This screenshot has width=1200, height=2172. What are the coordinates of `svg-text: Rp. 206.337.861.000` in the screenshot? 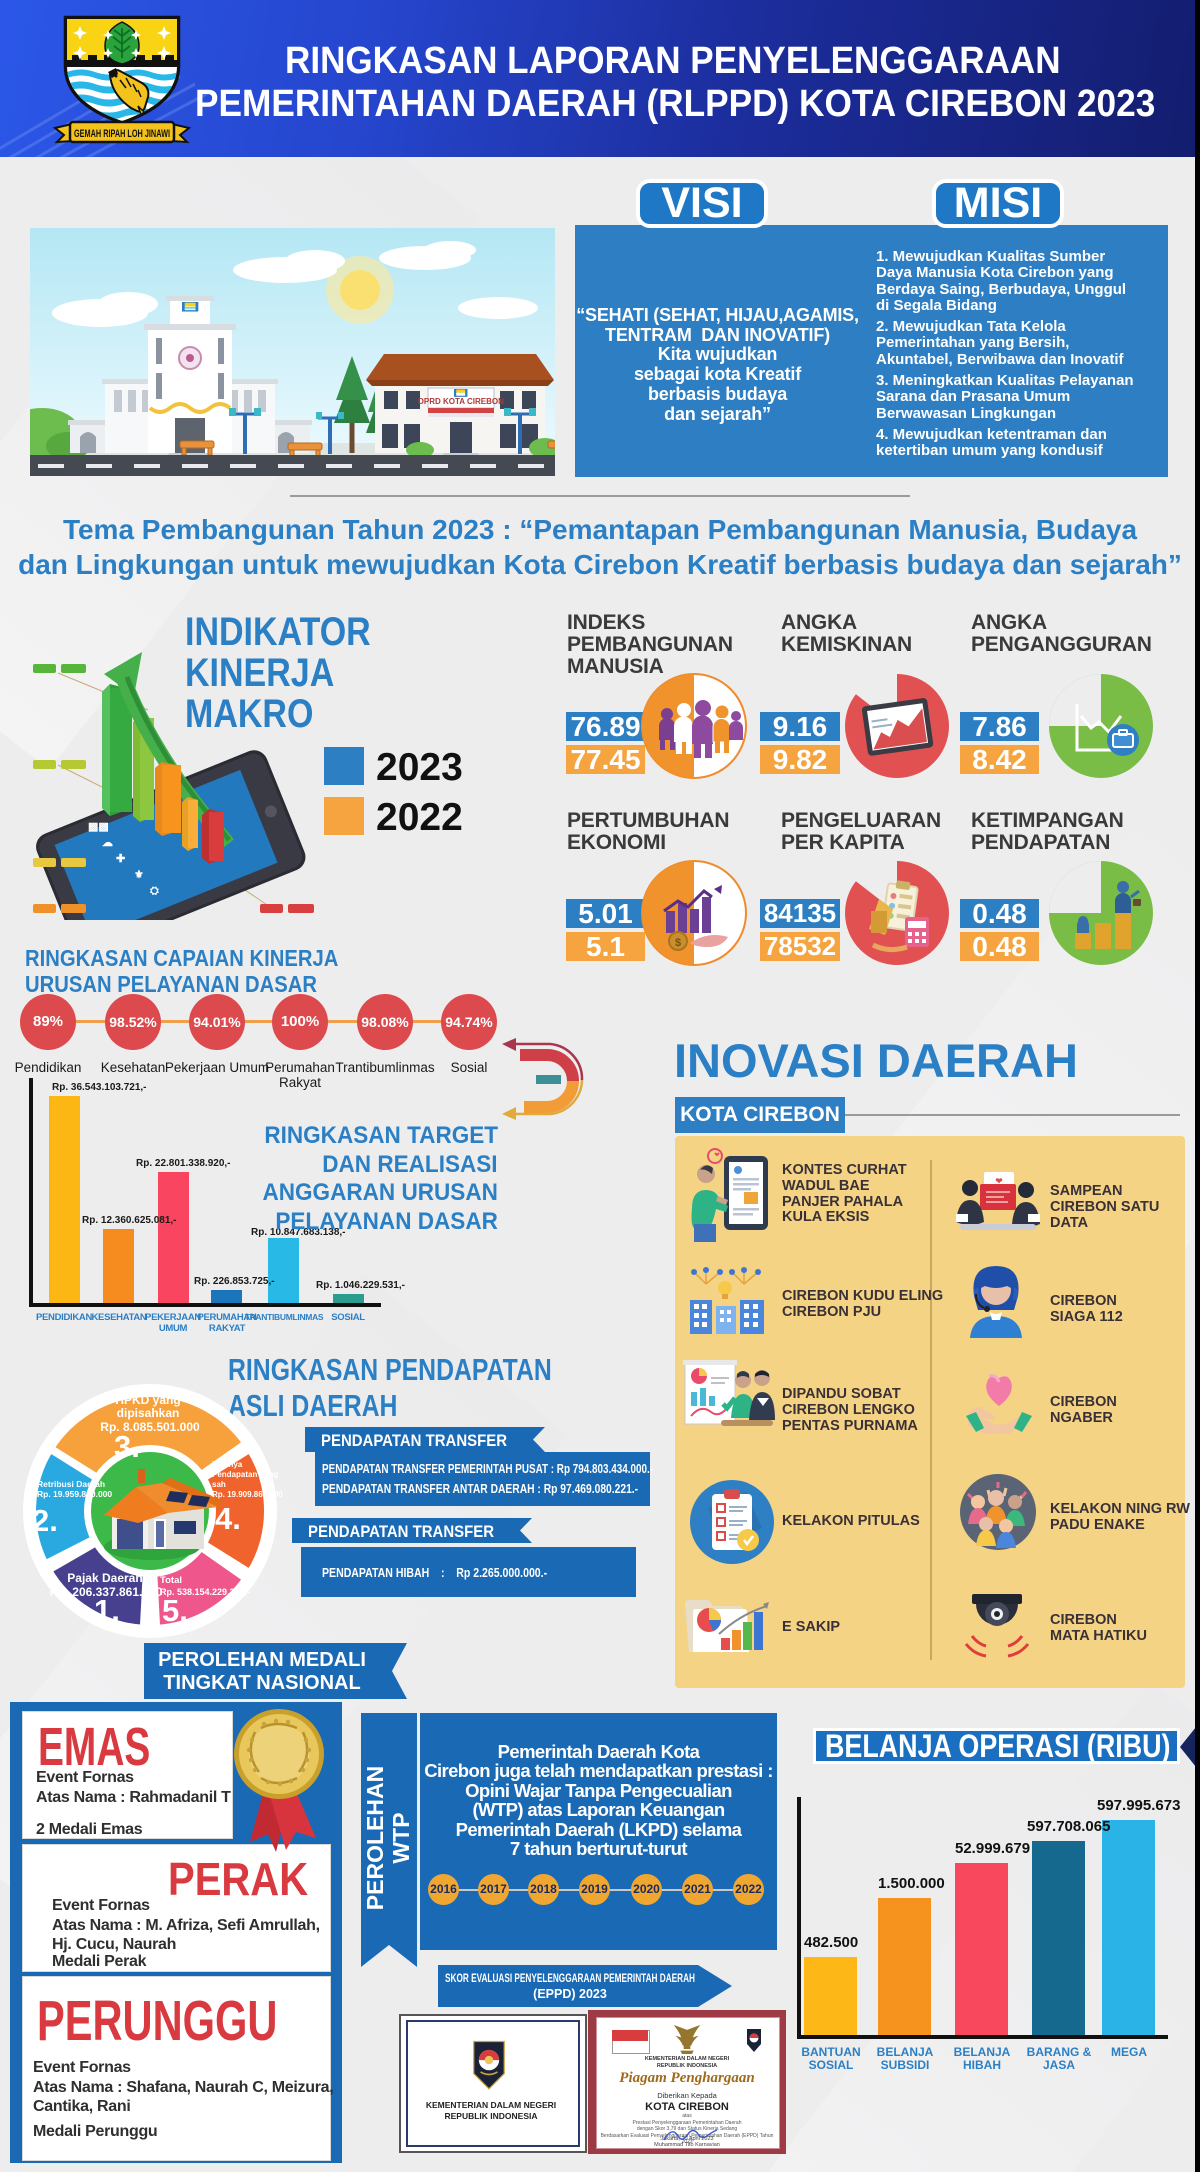 It's located at (106, 1592).